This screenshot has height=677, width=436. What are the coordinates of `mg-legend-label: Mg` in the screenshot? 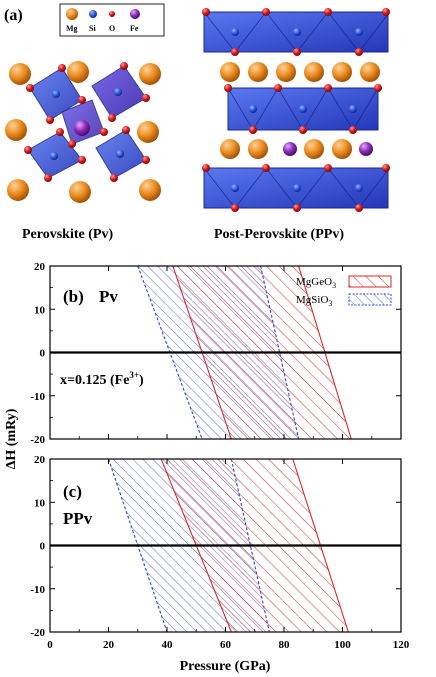 It's located at (72, 28).